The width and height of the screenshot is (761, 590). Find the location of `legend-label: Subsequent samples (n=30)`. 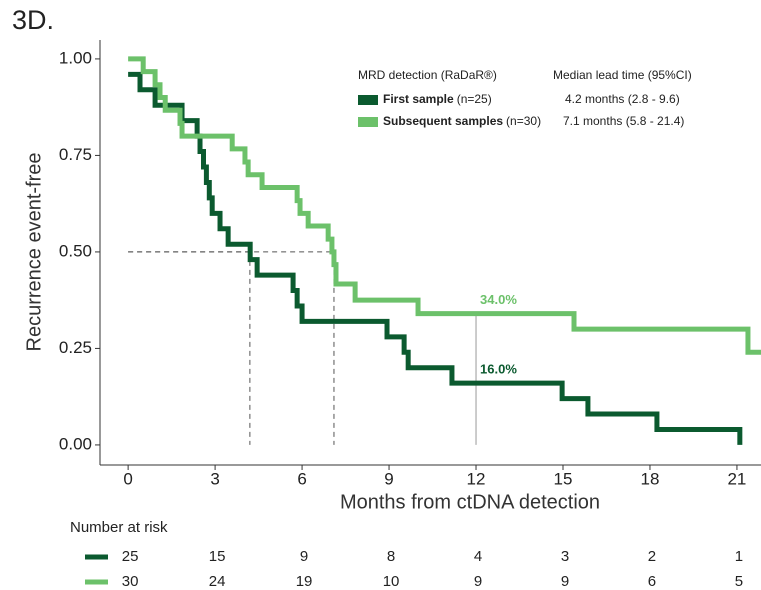

legend-label: Subsequent samples (n=30) is located at coordinates (462, 121).